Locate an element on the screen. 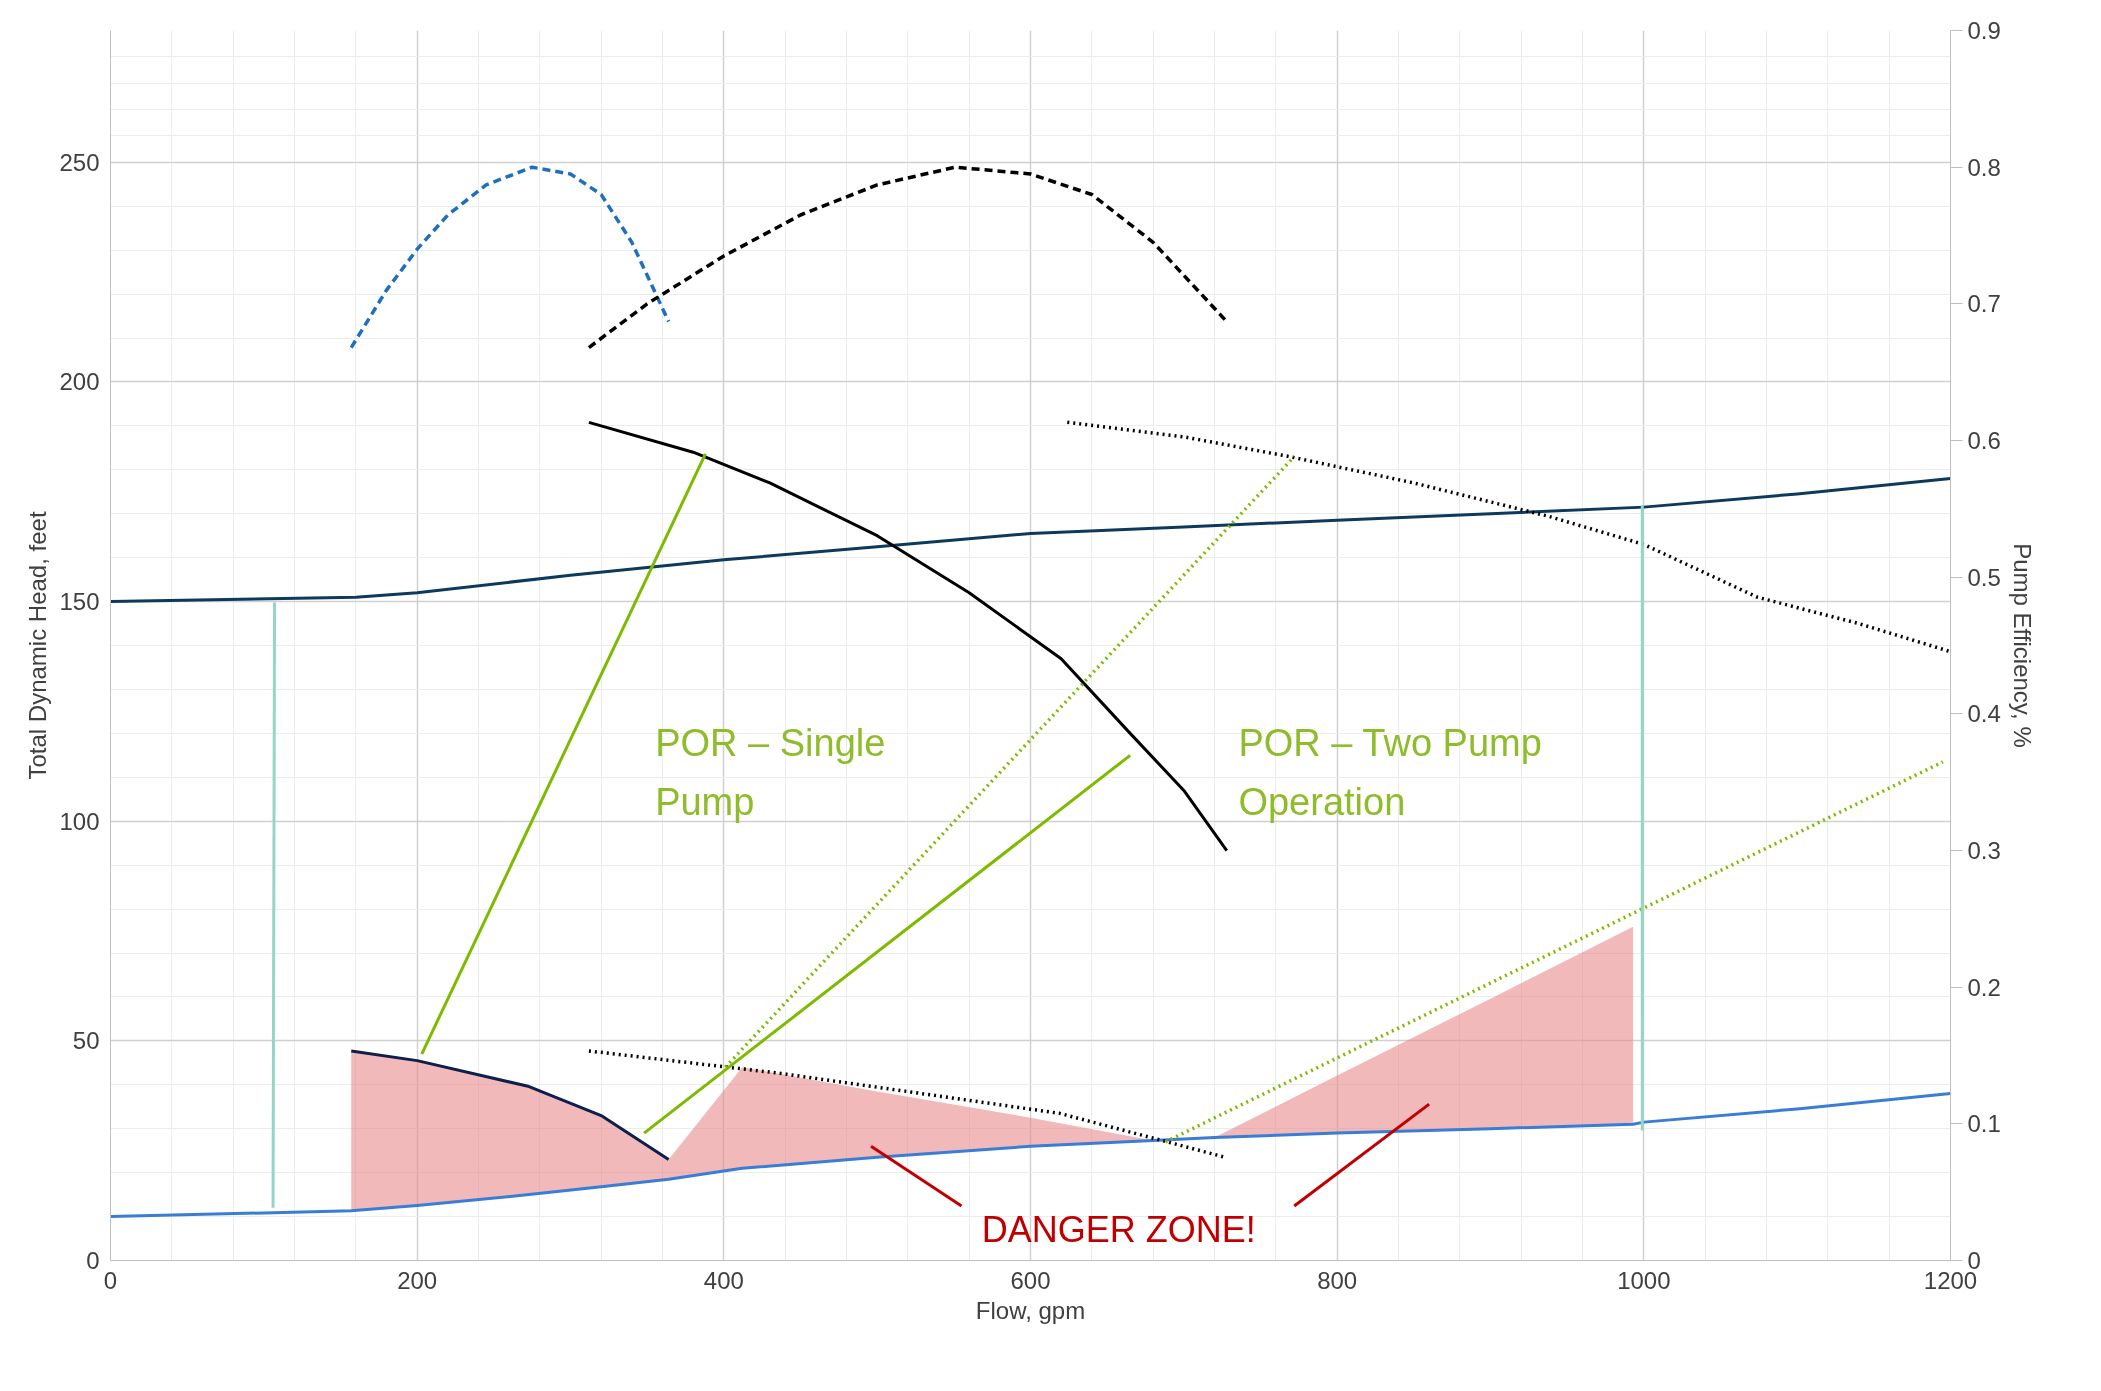 This screenshot has height=1391, width=2101. y2-tick-label: 0.6 is located at coordinates (1984, 440).